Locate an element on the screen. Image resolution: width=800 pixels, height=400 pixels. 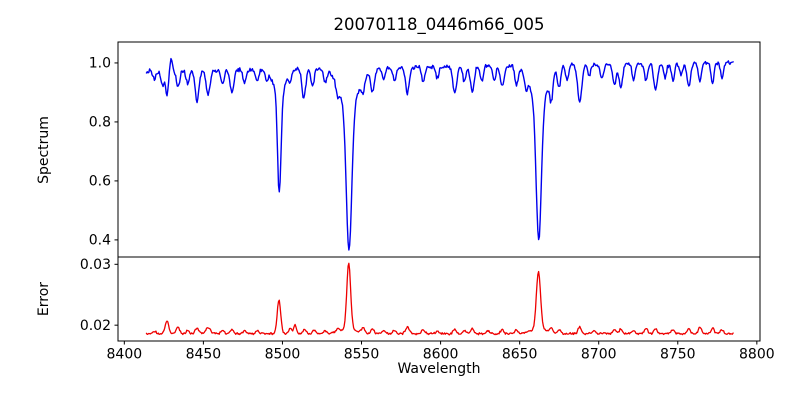
x-tick-label: 8800 is located at coordinates (757, 355).